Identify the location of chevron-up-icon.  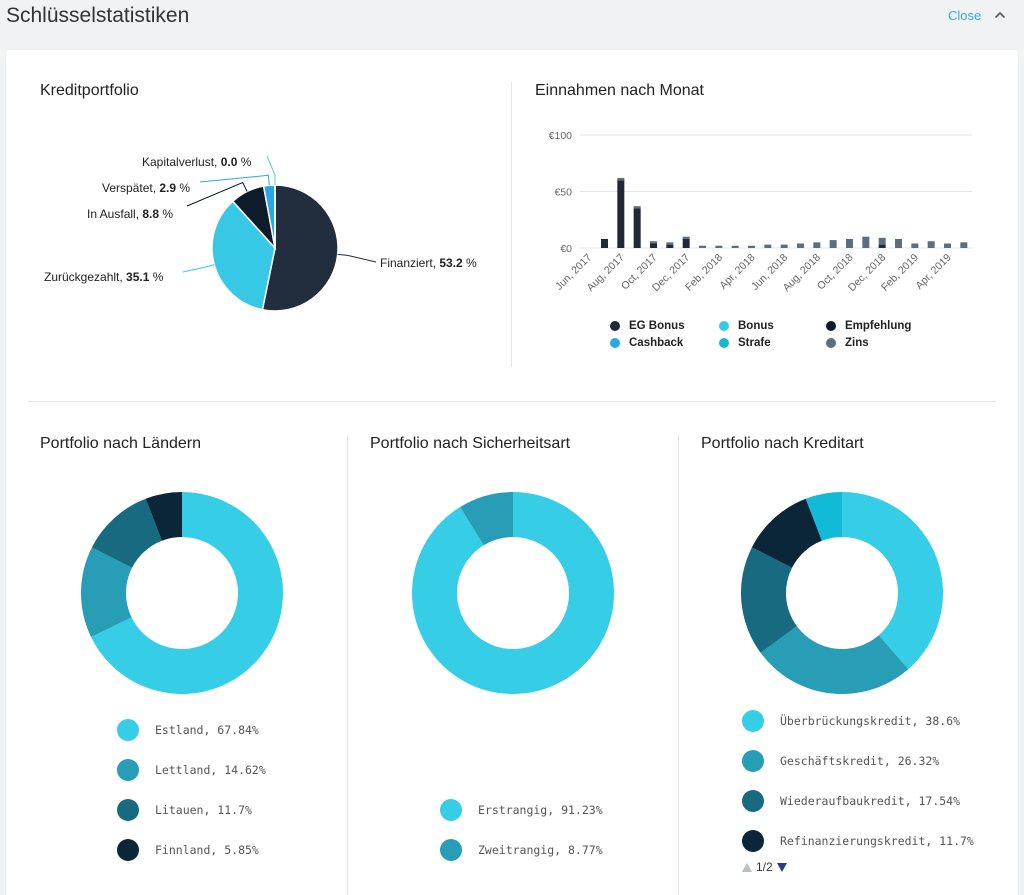
(1000, 15).